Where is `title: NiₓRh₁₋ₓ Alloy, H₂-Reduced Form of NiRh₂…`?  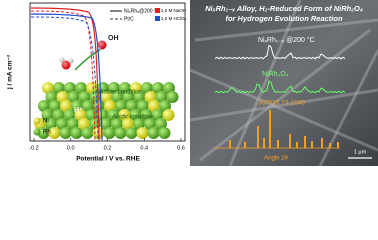
title: NiₓRh₁₋ₓ Alloy, H₂-Reduced Form of NiRh₂… is located at coordinates (284, 8).